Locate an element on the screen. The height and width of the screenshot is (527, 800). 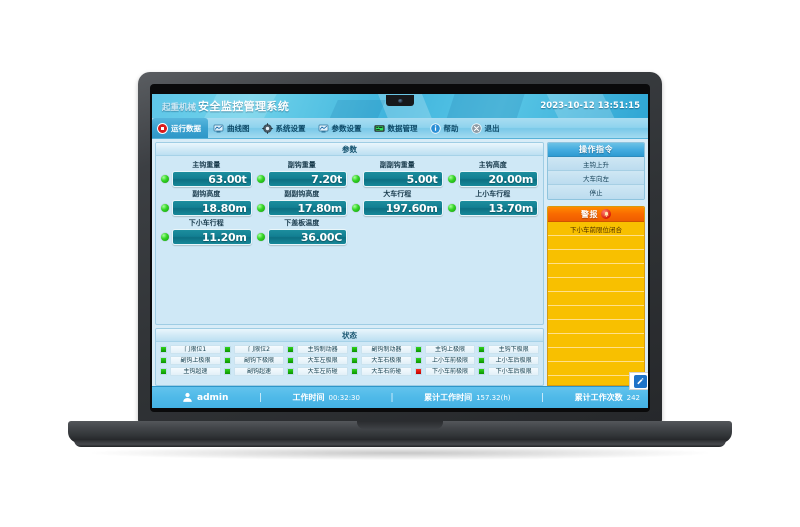
alarm-panel: 警报 下小车前限位闭合 is located at coordinates (596, 296).